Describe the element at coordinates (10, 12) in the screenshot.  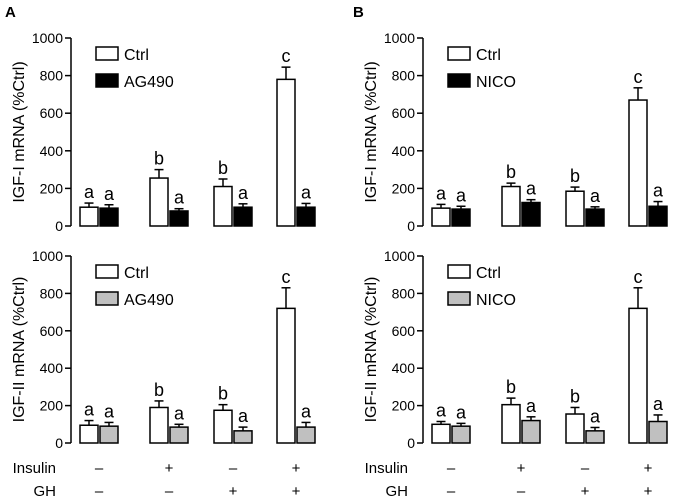
I see `panel-letter-a: A` at that location.